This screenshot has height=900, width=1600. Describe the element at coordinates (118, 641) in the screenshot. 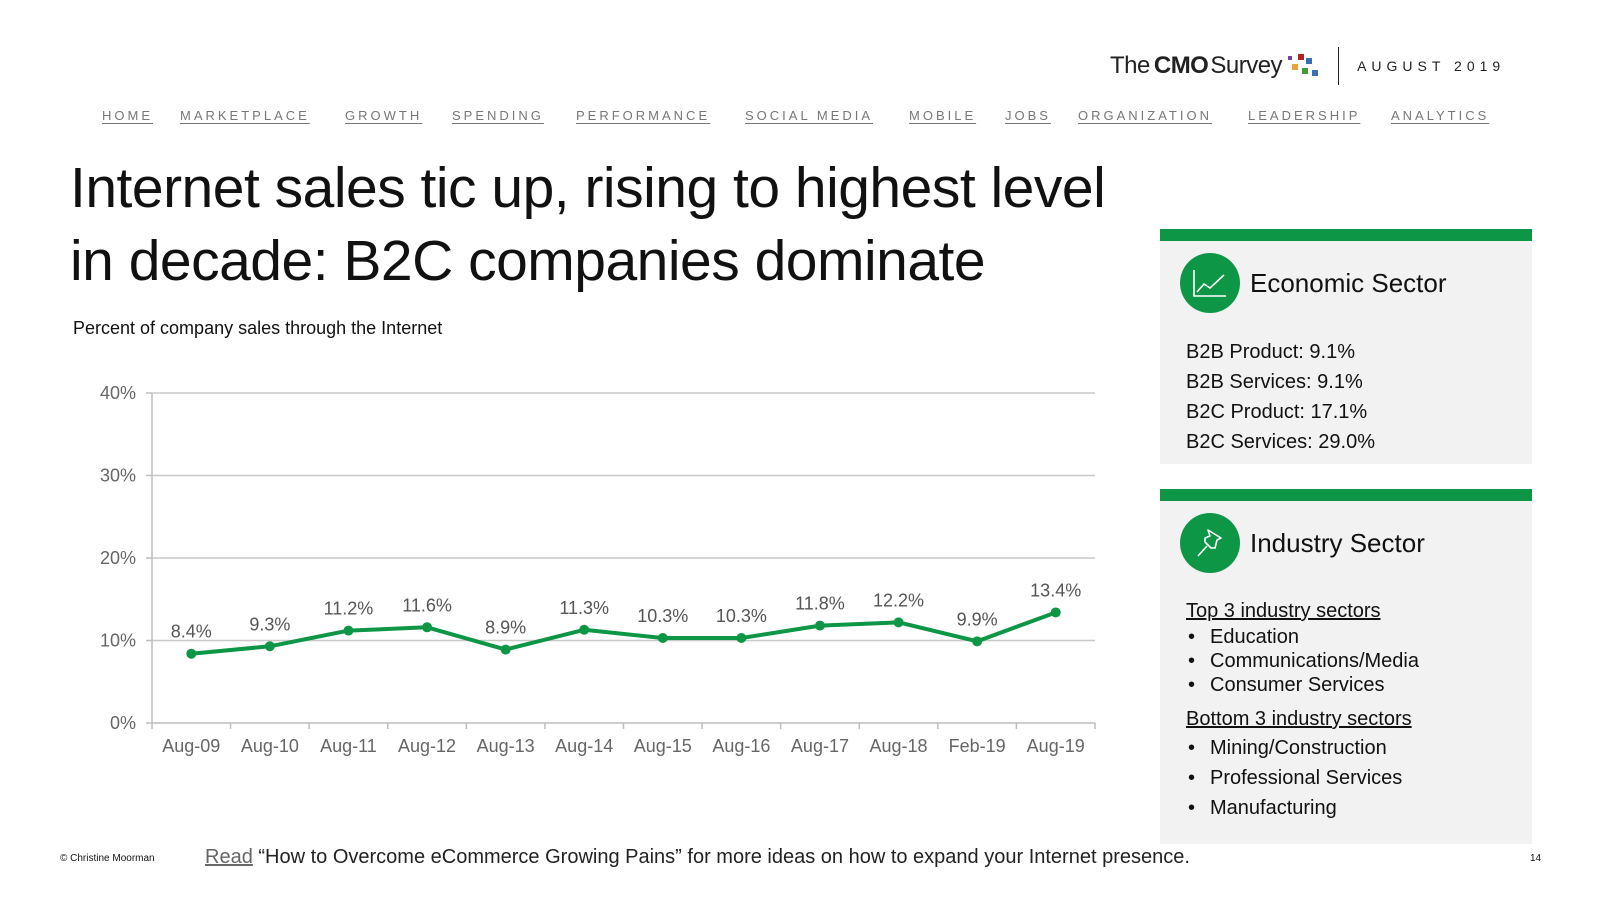

I see `y-tick-label: 10%` at that location.